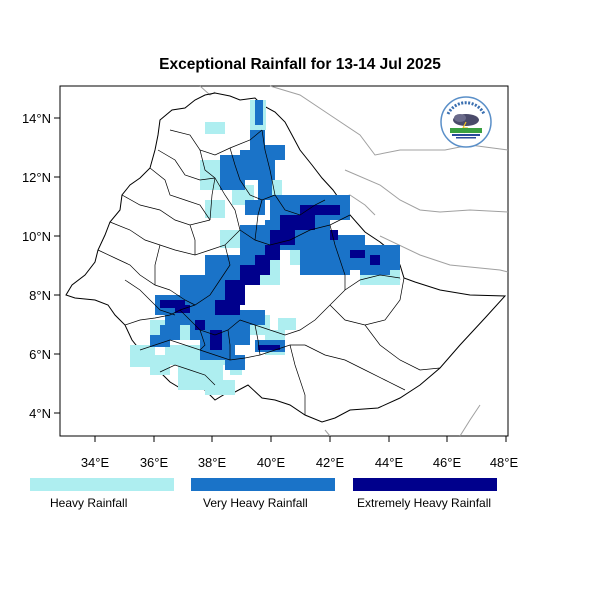  What do you see at coordinates (40, 354) in the screenshot?
I see `lat-tick-label: 6°N` at bounding box center [40, 354].